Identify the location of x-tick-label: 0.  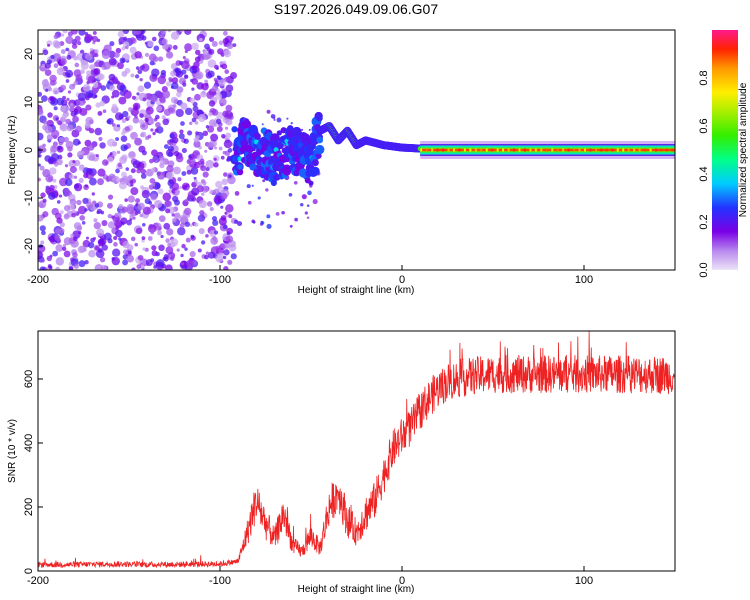
(402, 581).